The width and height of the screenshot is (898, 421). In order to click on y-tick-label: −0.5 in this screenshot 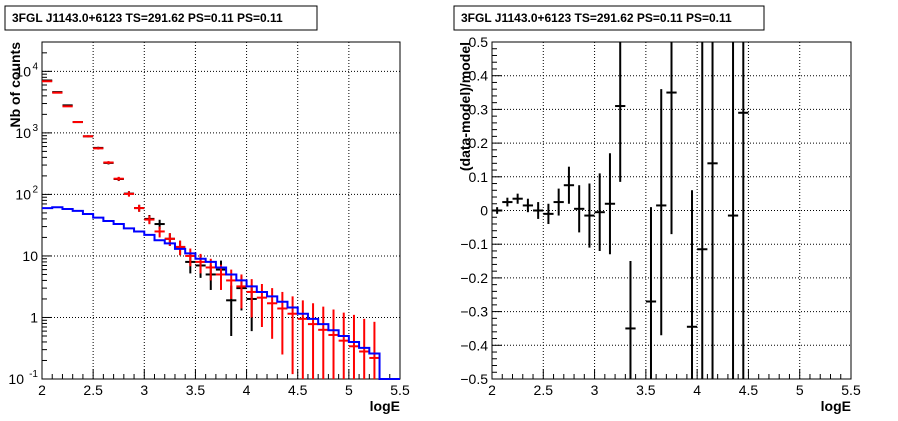, I will do `click(474, 379)`.